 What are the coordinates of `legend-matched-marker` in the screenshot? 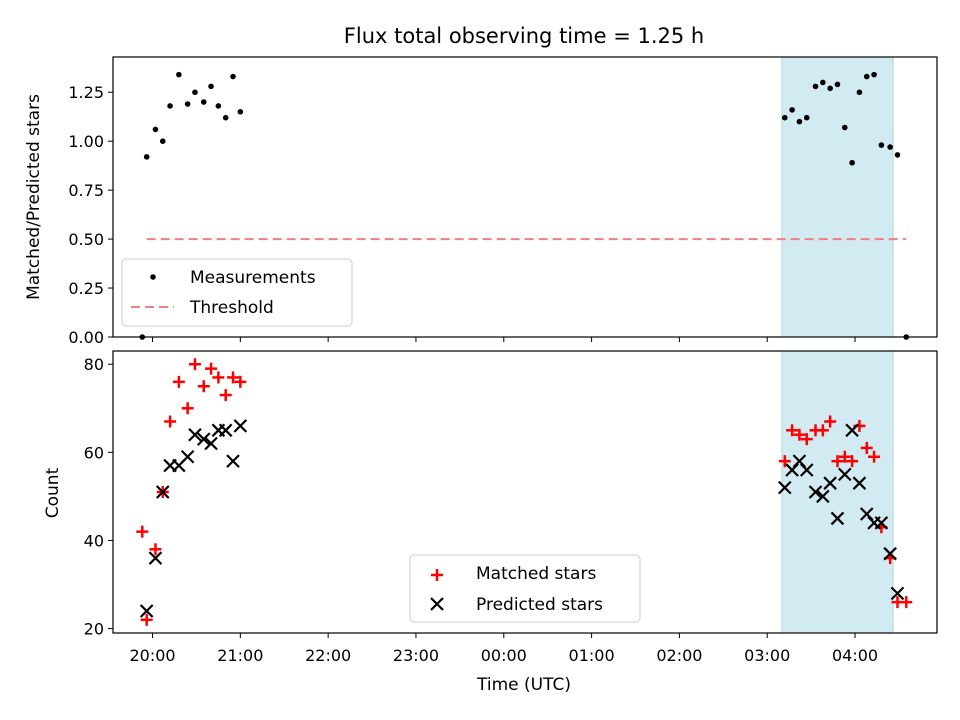 It's located at (437, 575).